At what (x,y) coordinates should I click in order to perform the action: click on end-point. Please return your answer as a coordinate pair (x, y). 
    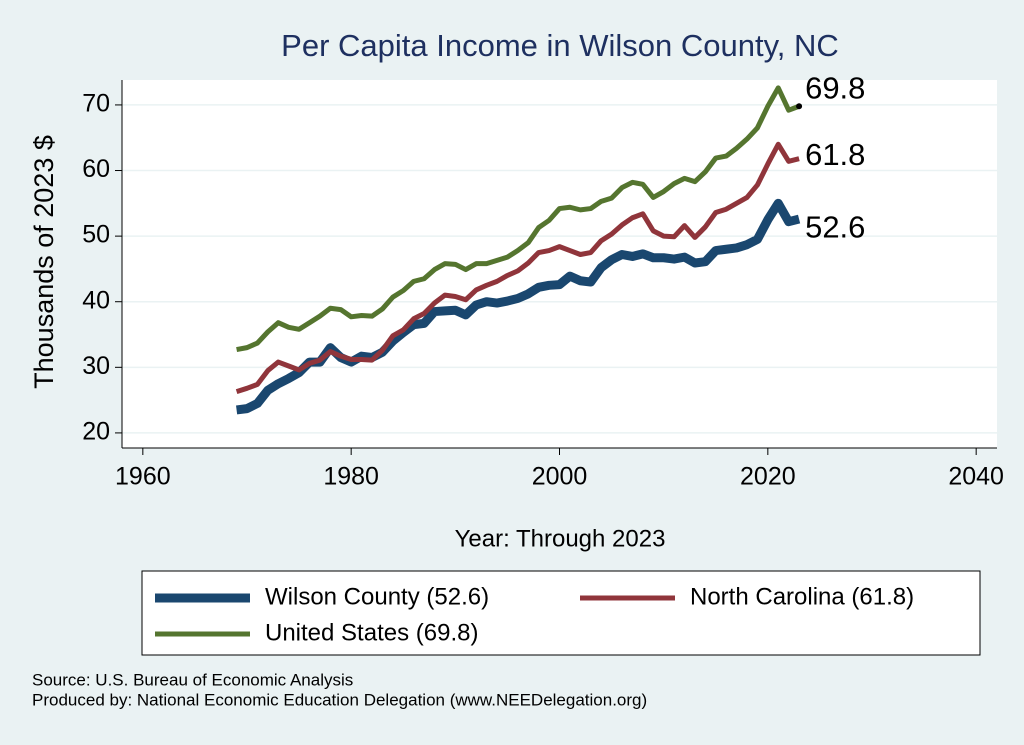
    Looking at the image, I should click on (799, 106).